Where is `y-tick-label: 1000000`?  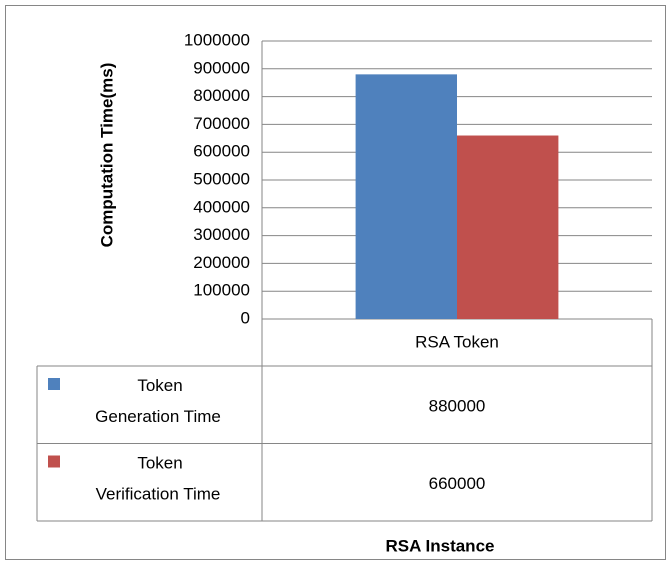
y-tick-label: 1000000 is located at coordinates (217, 39).